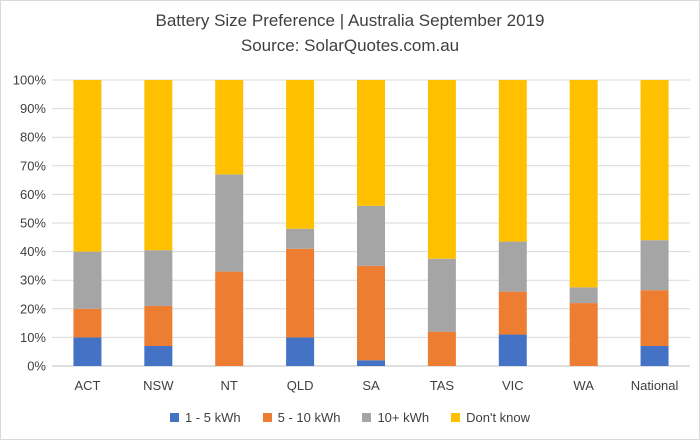 This screenshot has width=700, height=440. I want to click on x-tick-label: NT, so click(229, 385).